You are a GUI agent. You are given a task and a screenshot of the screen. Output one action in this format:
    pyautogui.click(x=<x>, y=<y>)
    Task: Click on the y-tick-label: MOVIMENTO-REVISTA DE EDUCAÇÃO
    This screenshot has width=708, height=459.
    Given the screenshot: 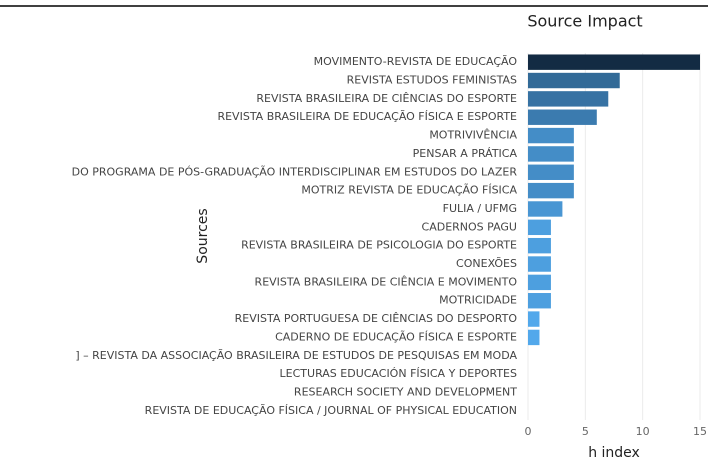 What is the action you would take?
    pyautogui.click(x=416, y=61)
    